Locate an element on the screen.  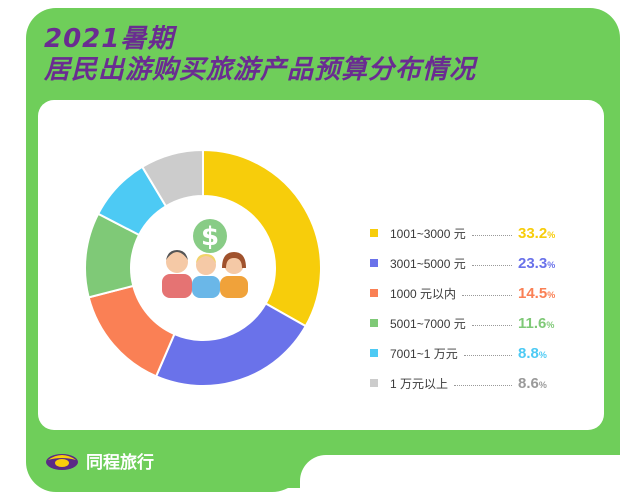
legend-label: 3001~5000 元 is located at coordinates (428, 263).